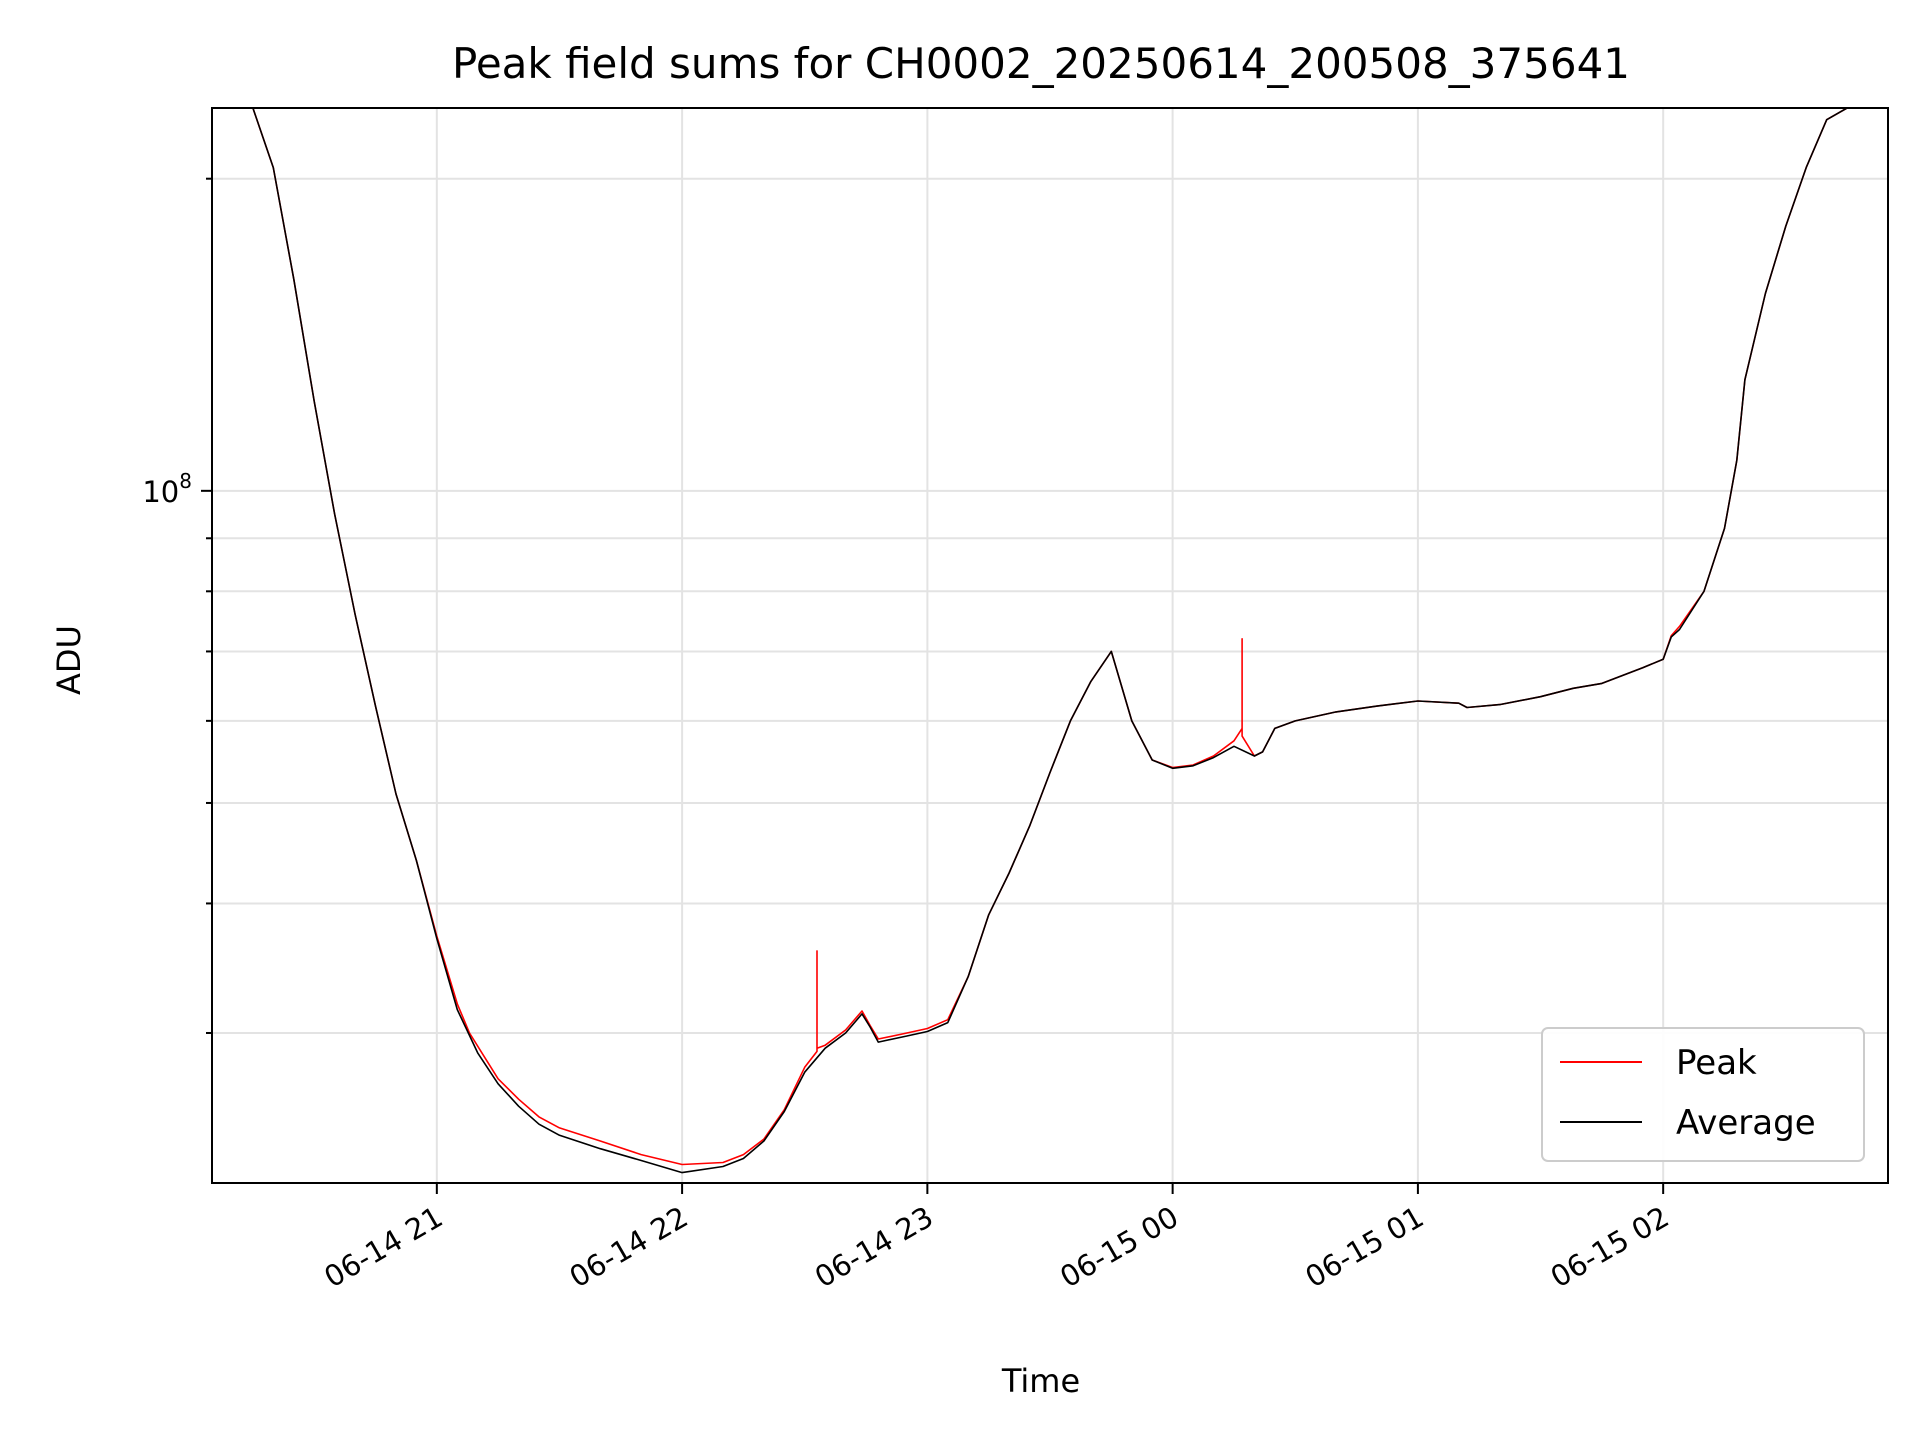  I want to click on y-tick-label-0: 108, so click(167, 489).